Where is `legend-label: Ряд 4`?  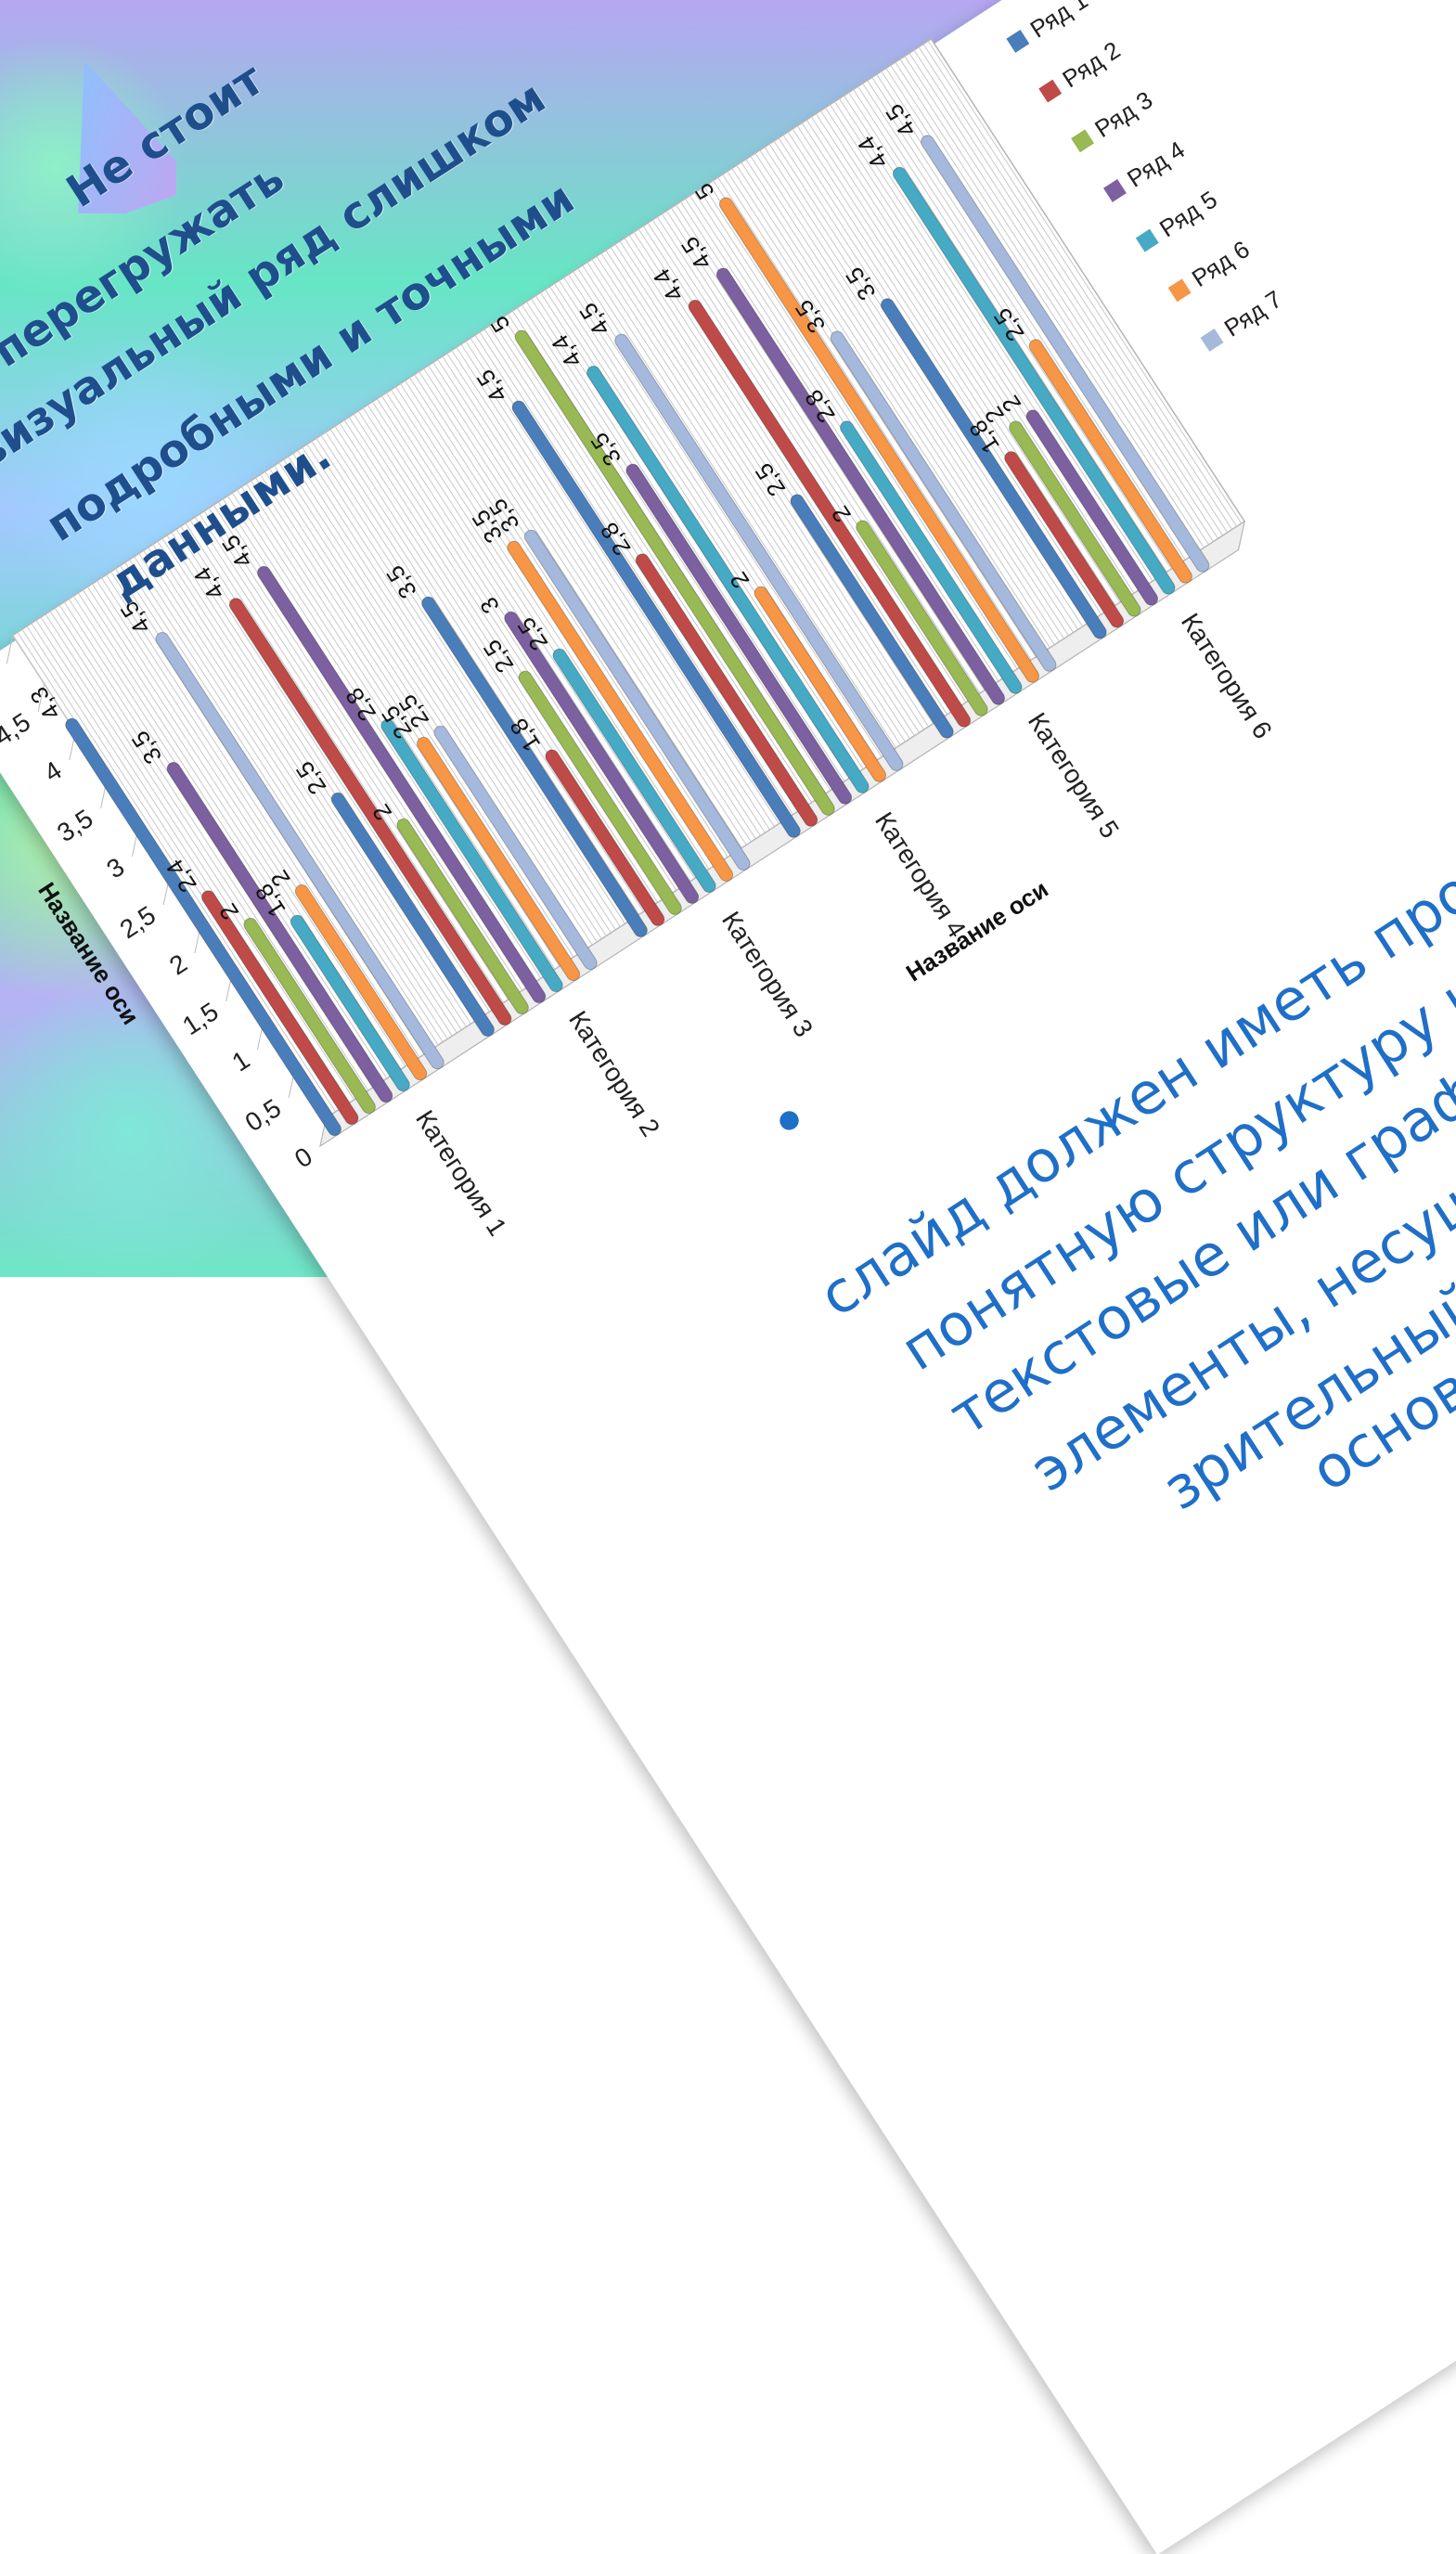
legend-label: Ряд 4 is located at coordinates (1156, 164).